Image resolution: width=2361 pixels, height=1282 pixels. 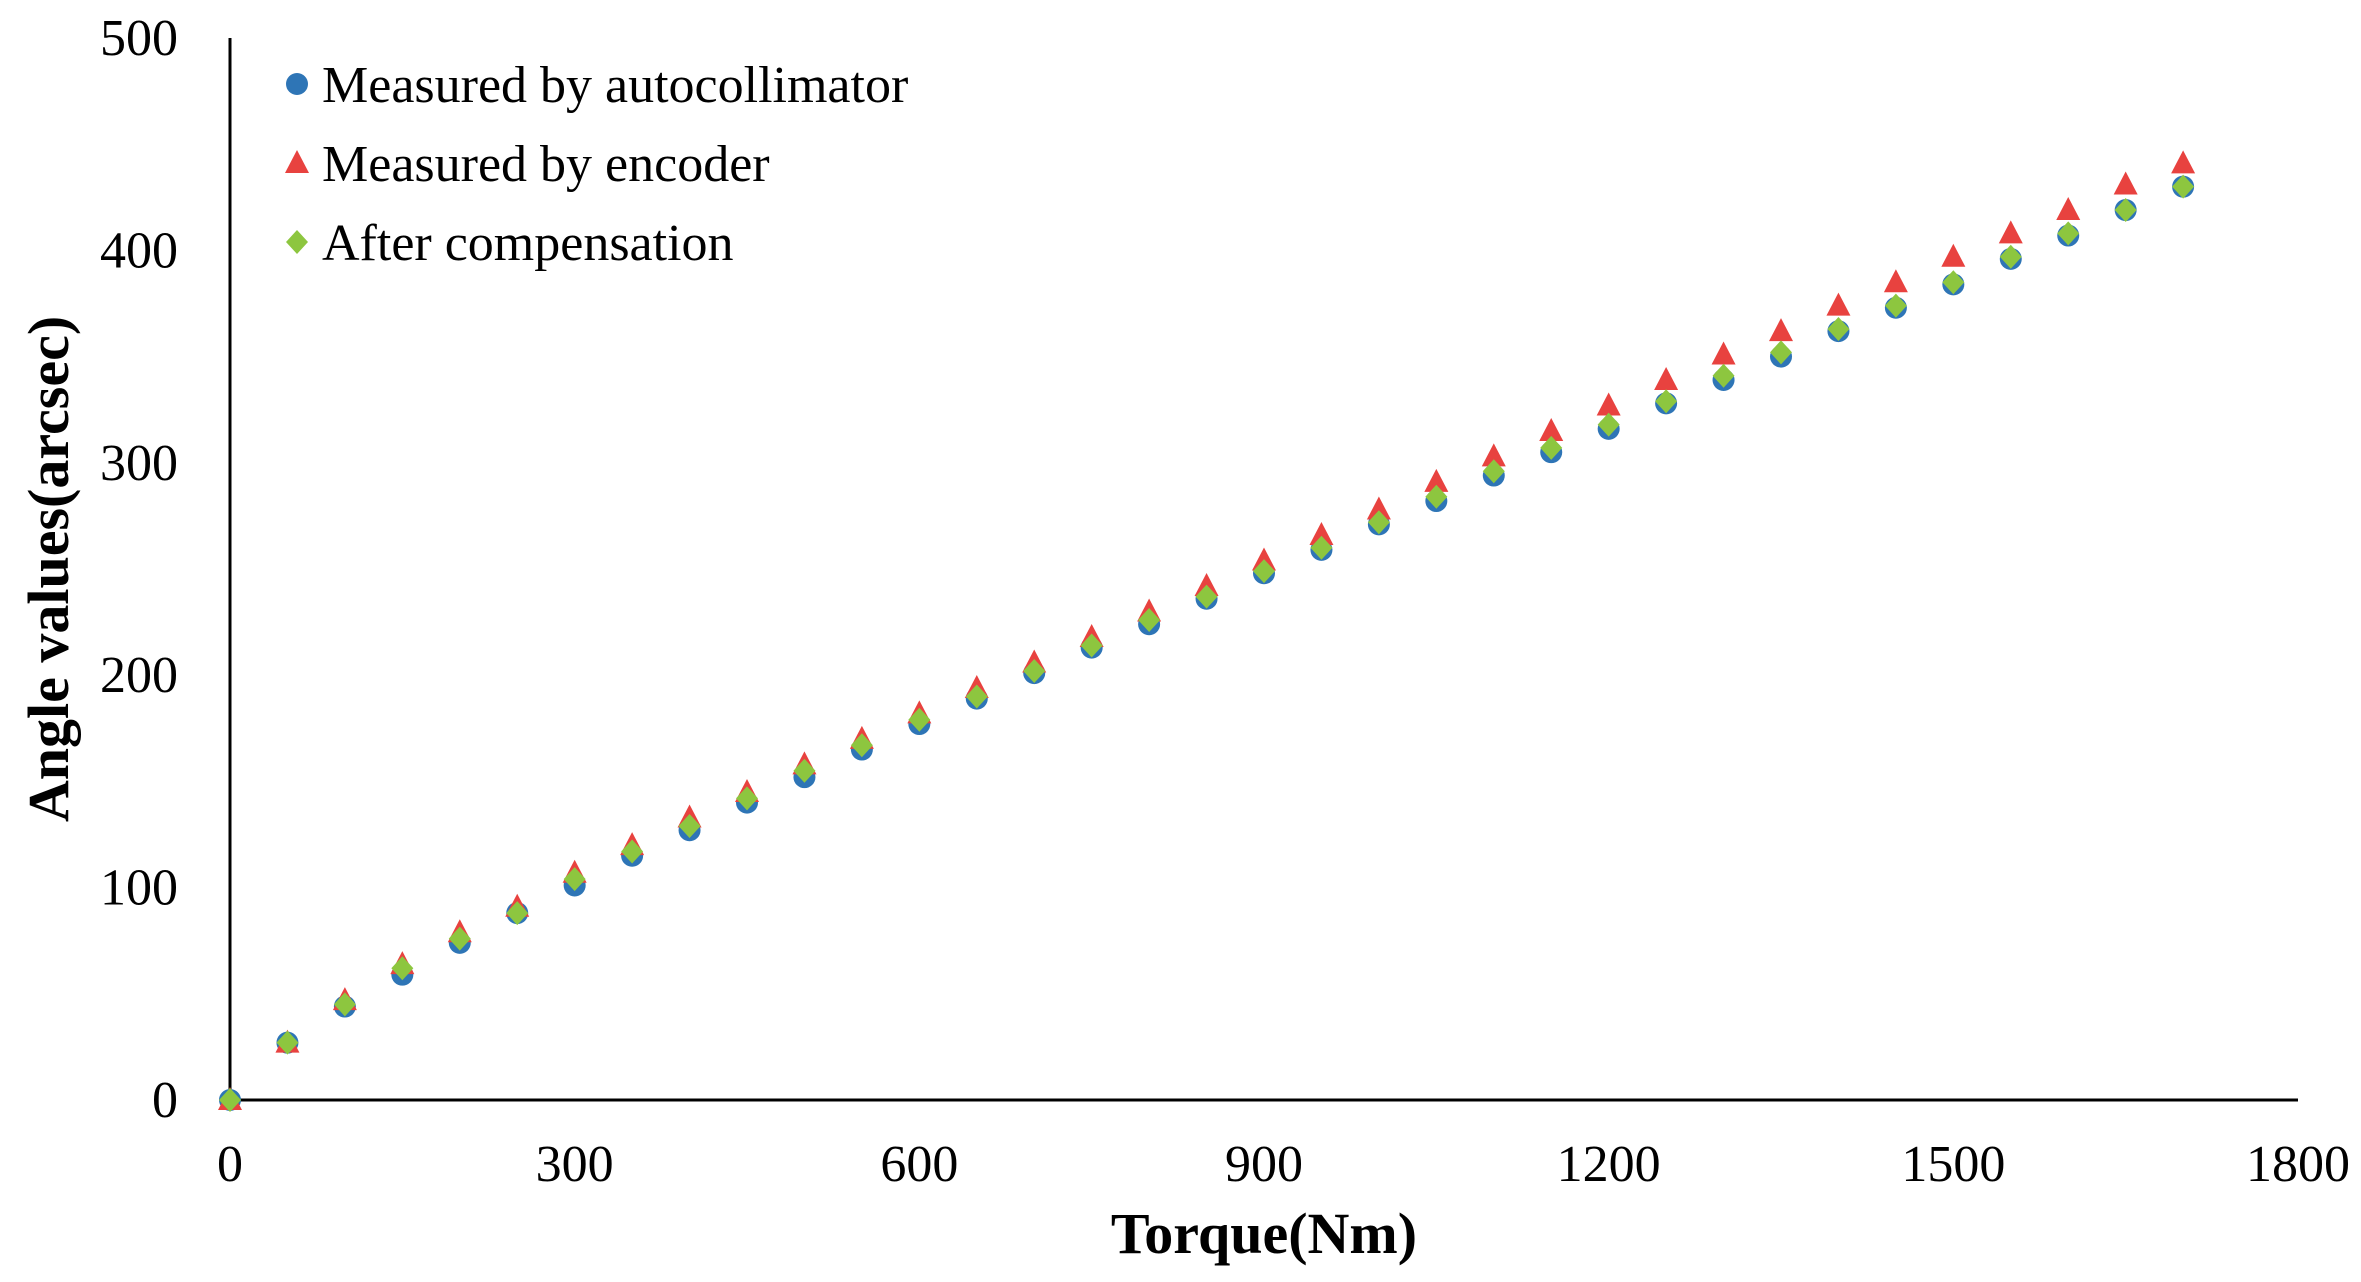 What do you see at coordinates (297, 242) in the screenshot?
I see `legend-marker-diamond` at bounding box center [297, 242].